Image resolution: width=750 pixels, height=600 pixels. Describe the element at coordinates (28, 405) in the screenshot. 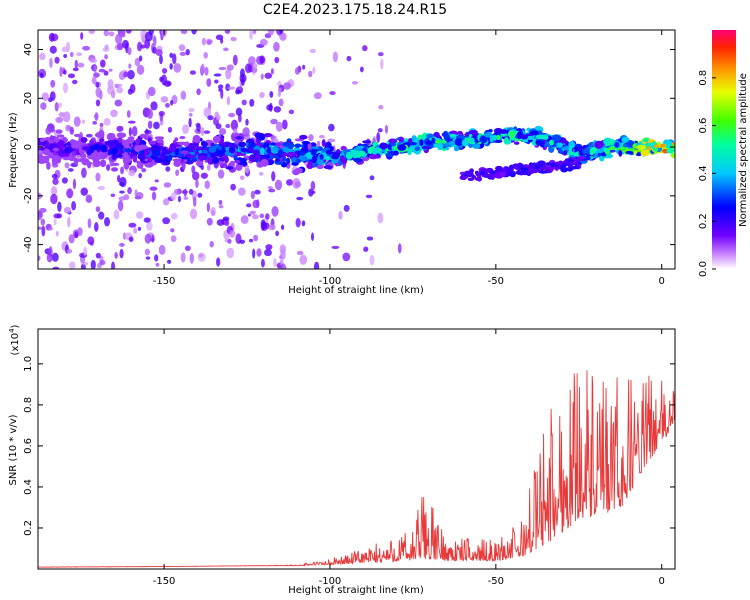

I see `snr-y-tick-label: 0.8` at that location.